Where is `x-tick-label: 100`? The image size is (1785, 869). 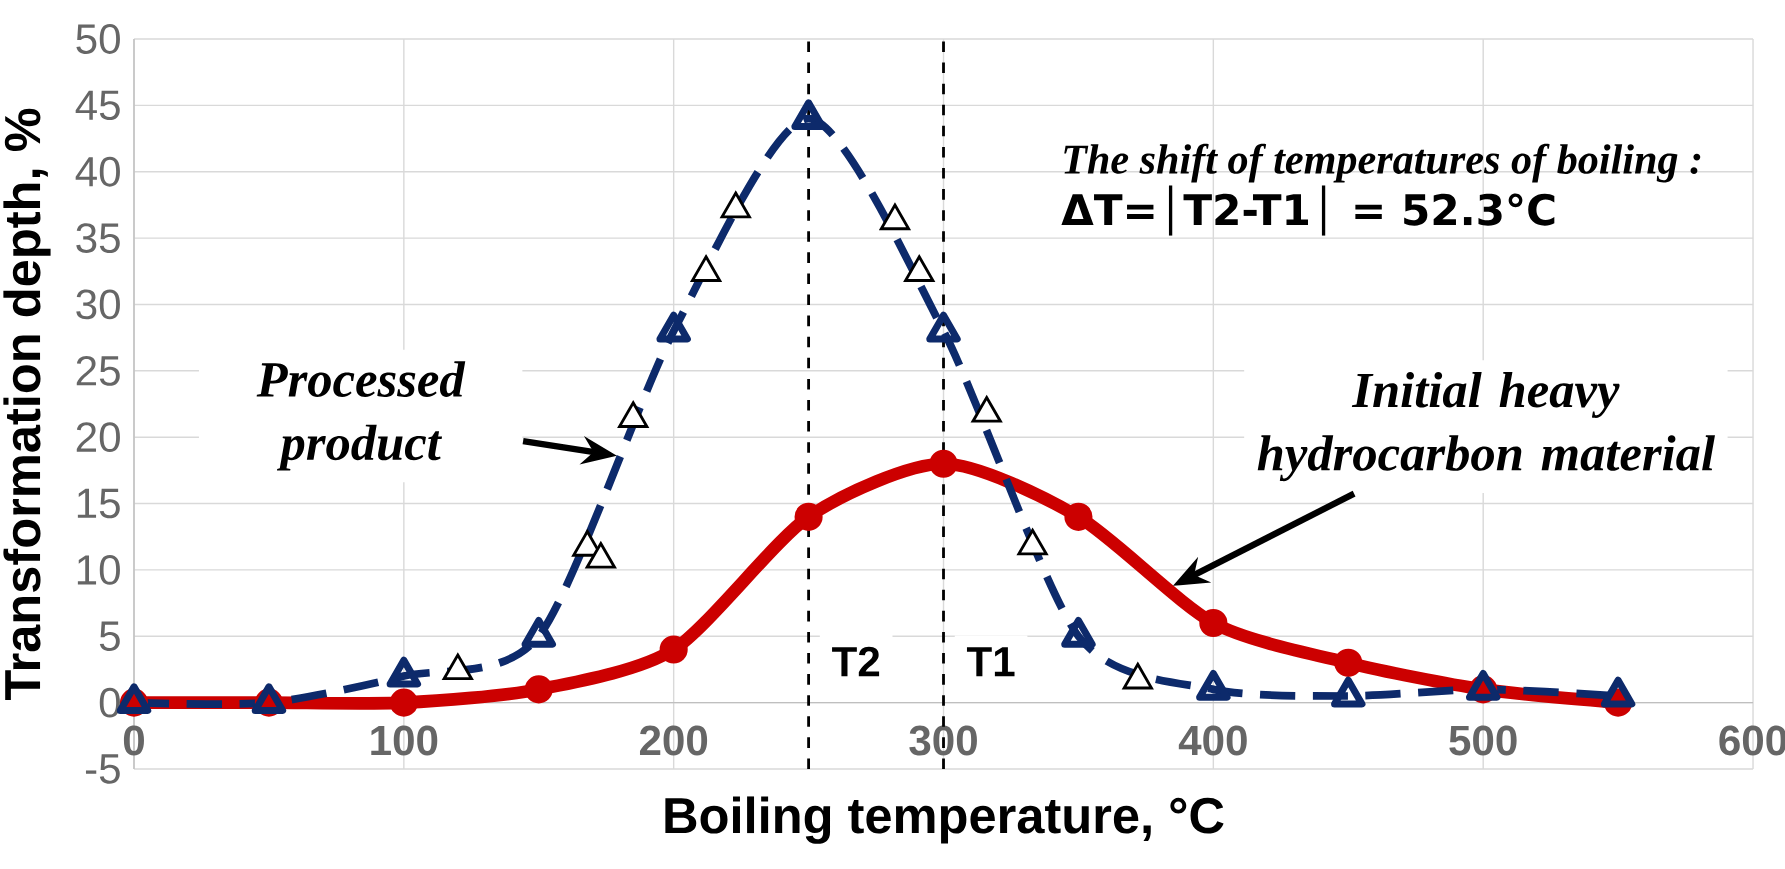 x-tick-label: 100 is located at coordinates (404, 740).